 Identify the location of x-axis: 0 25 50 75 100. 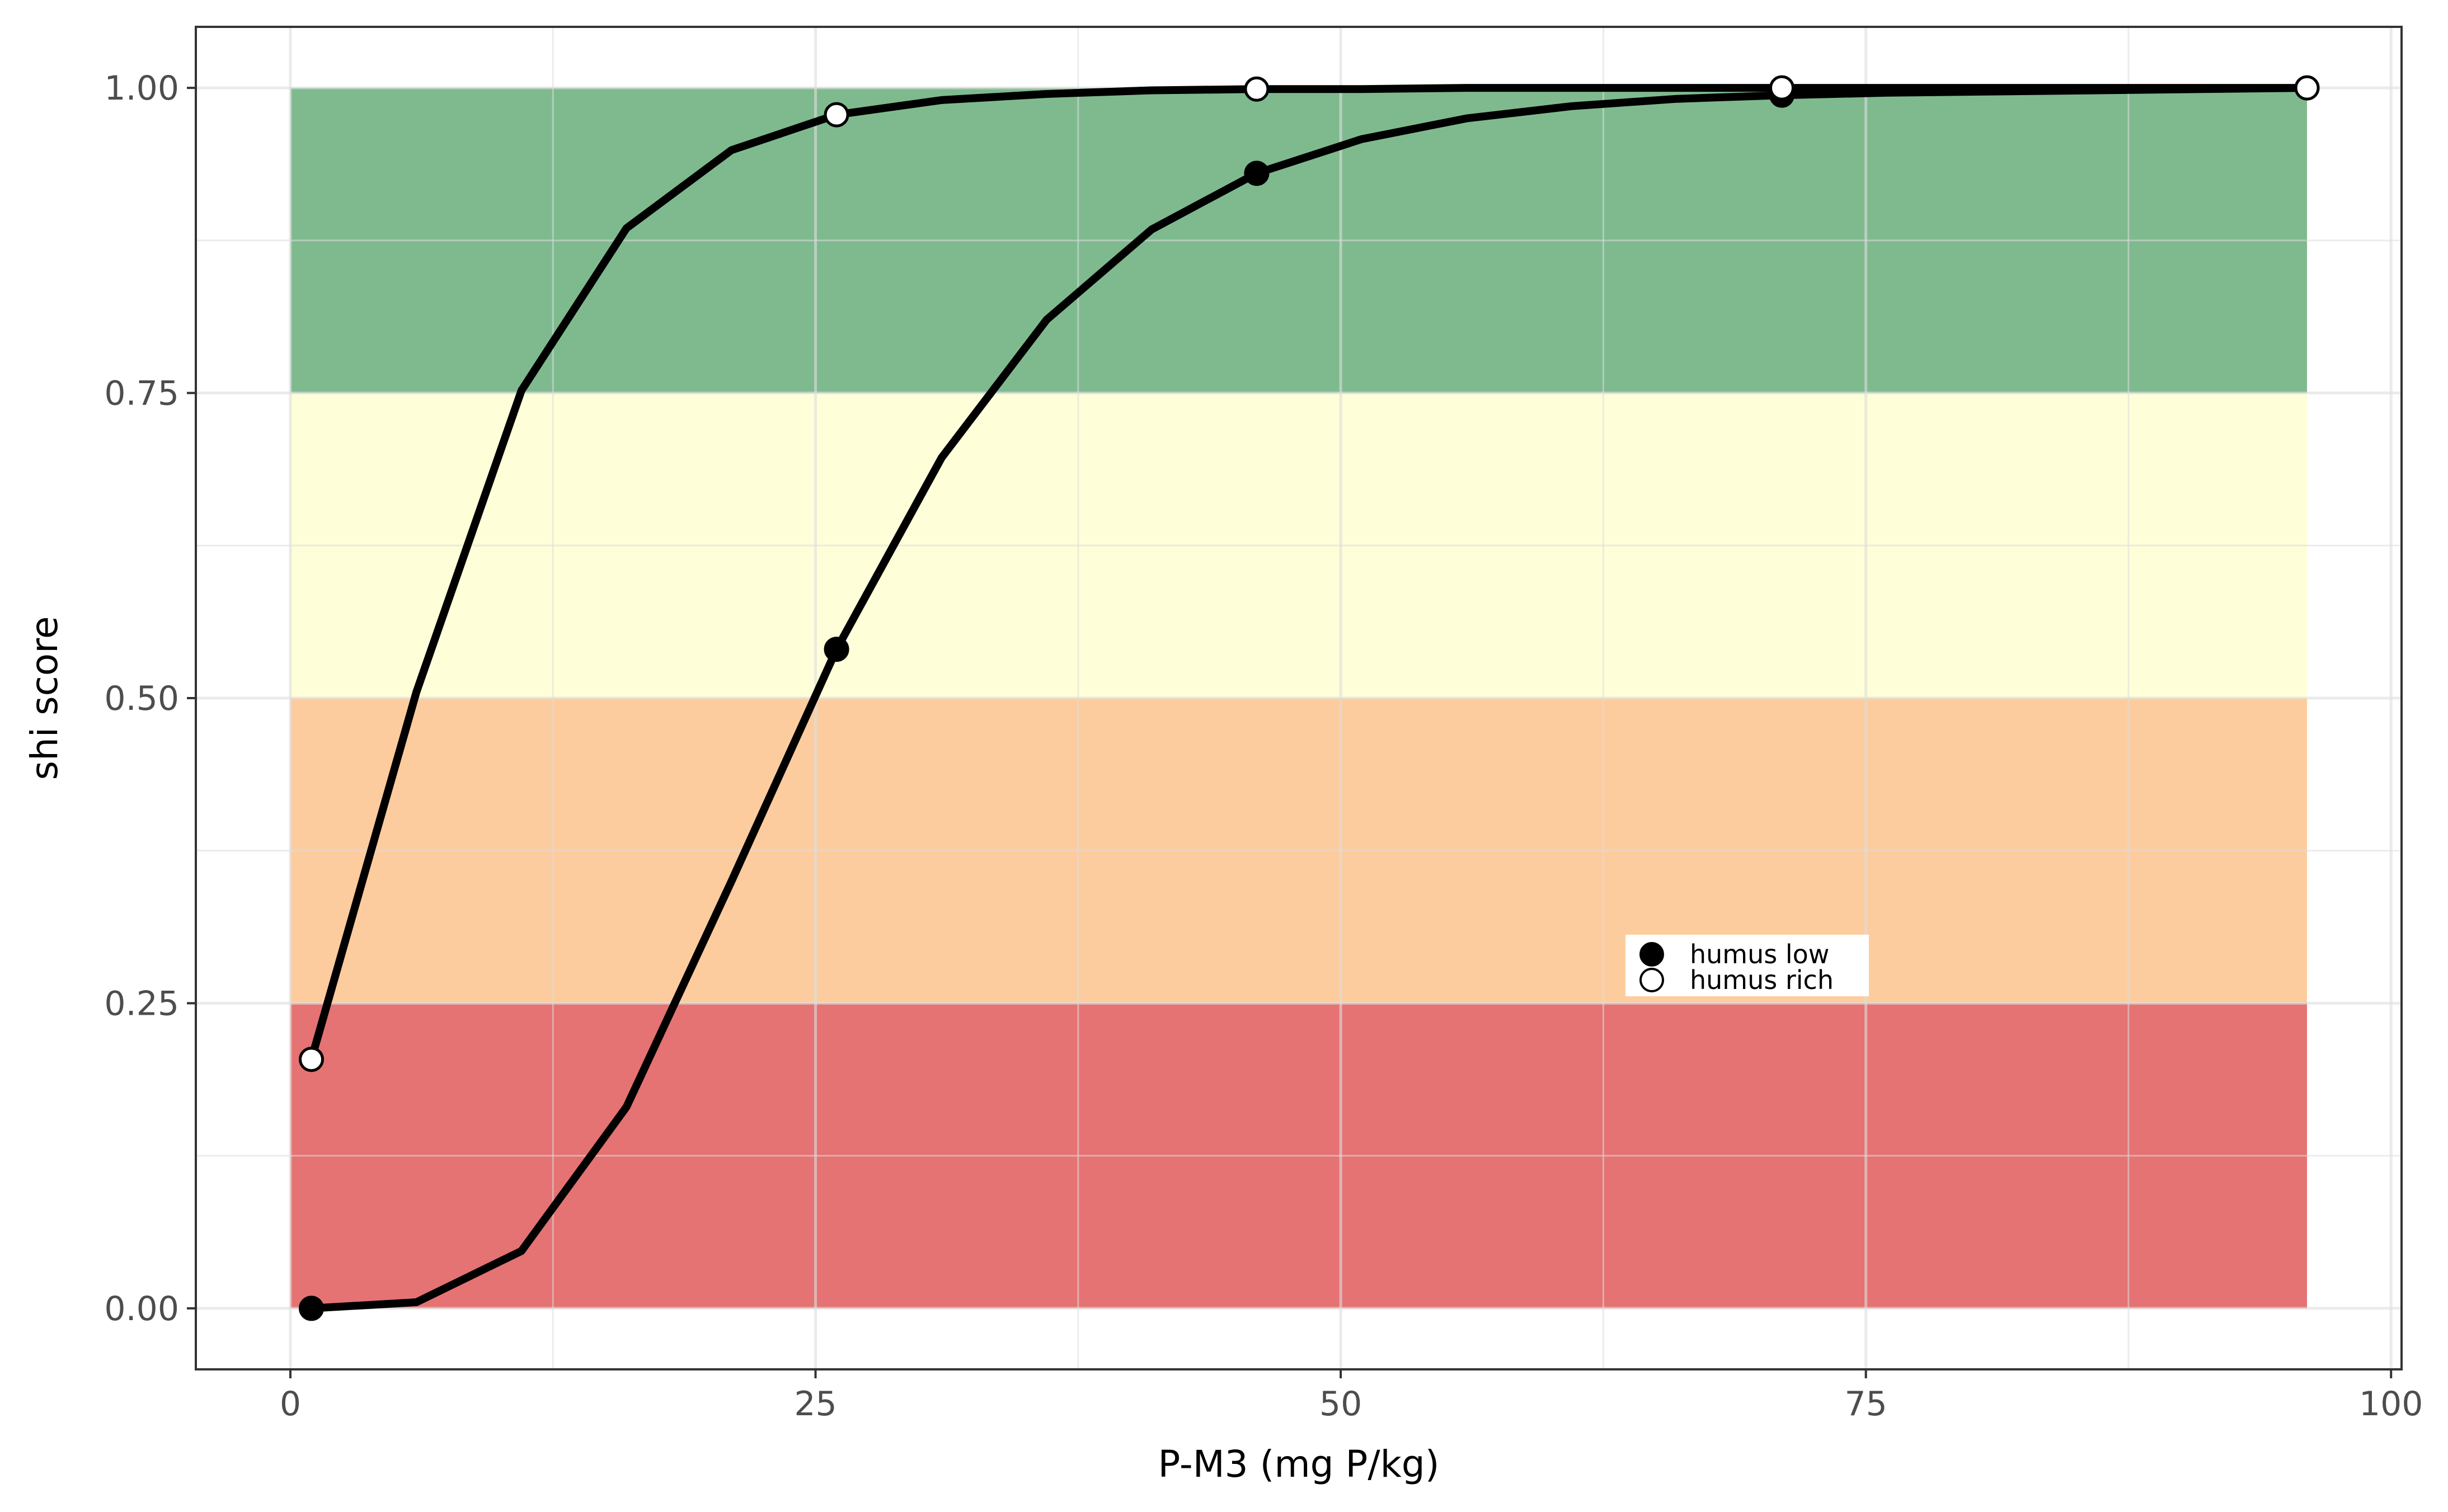
(1351, 1397).